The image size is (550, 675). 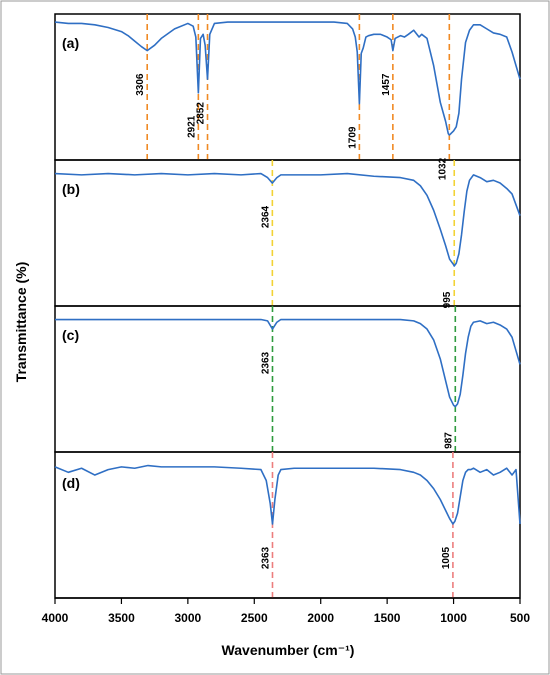 What do you see at coordinates (21, 322) in the screenshot?
I see `y-axis-label: Transmittance (%)` at bounding box center [21, 322].